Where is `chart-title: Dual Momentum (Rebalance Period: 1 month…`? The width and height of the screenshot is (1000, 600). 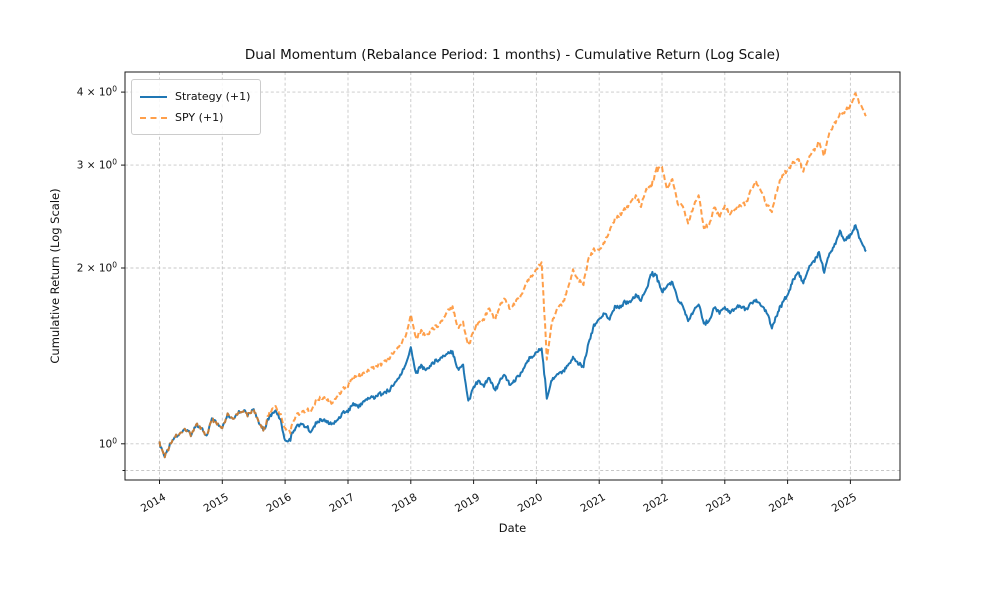
chart-title: Dual Momentum (Rebalance Period: 1 month… is located at coordinates (512, 55).